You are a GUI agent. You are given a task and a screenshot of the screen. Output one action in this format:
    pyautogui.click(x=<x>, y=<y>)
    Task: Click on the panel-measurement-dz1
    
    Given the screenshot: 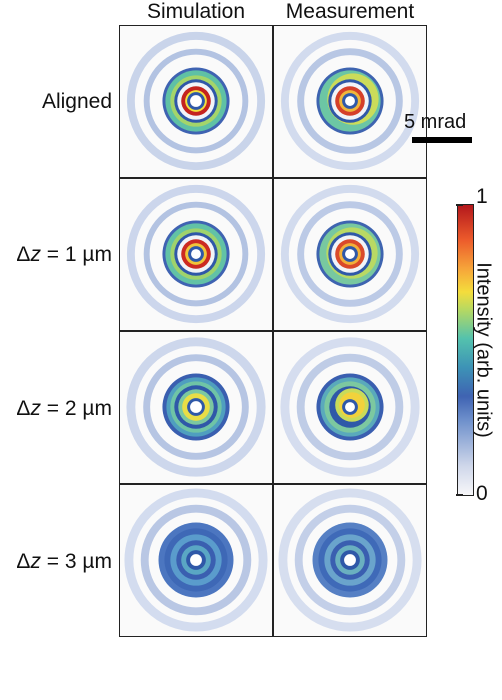 What is the action you would take?
    pyautogui.click(x=350, y=254)
    